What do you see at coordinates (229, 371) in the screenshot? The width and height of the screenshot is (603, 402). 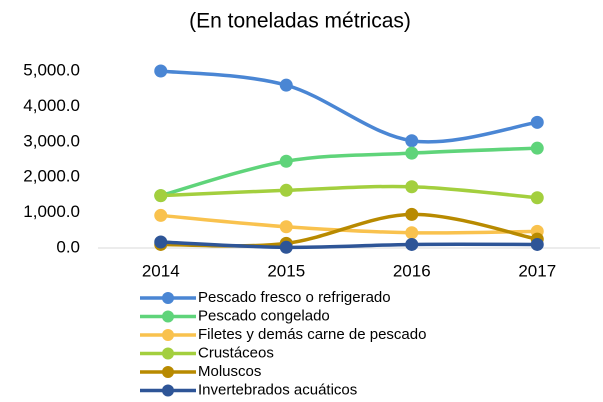 I see `legend-label: Moluscos` at bounding box center [229, 371].